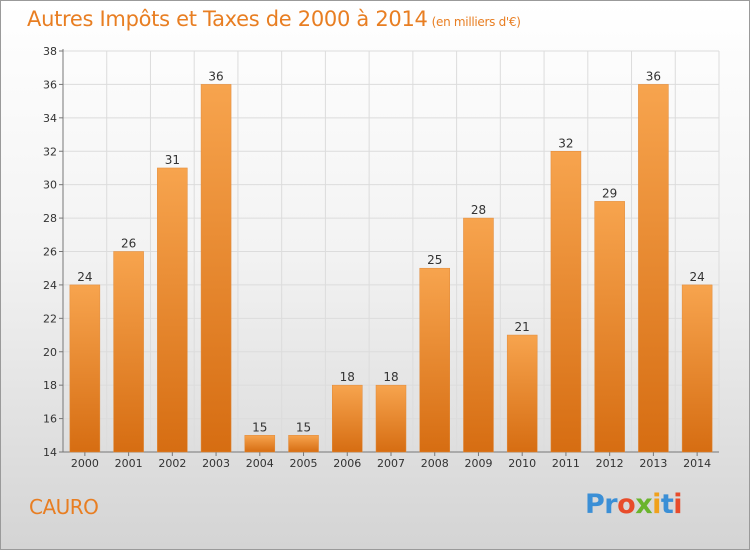 The height and width of the screenshot is (550, 750). Describe the element at coordinates (626, 504) in the screenshot. I see `brand-letter: o` at that location.